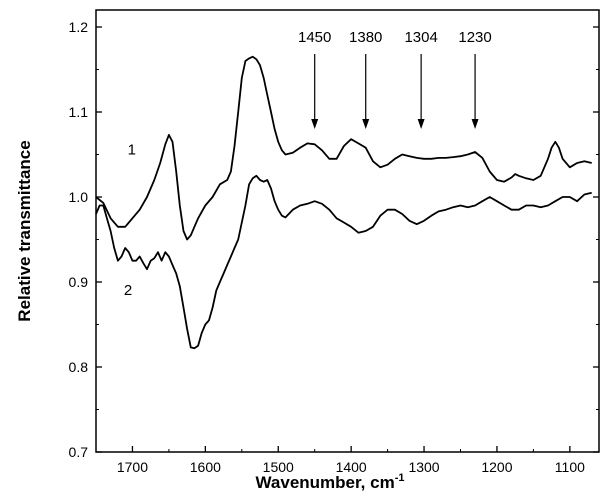  I want to click on x-axis-title: Wavenumber, cm-1, so click(330, 482).